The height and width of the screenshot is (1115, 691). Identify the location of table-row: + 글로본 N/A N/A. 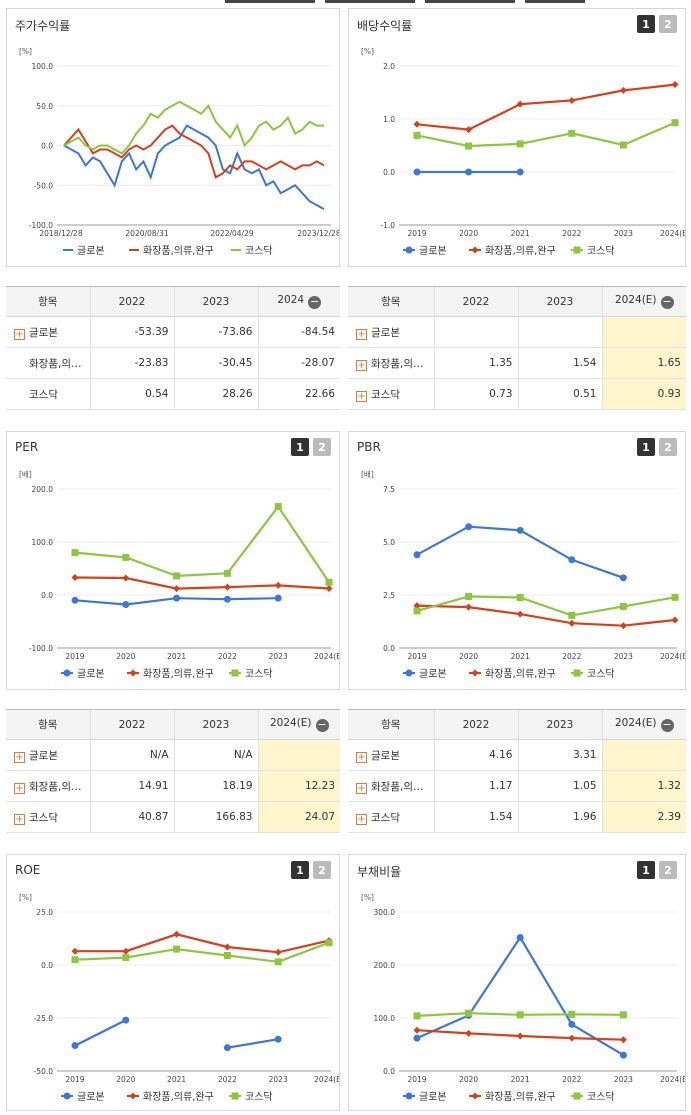
(173, 755).